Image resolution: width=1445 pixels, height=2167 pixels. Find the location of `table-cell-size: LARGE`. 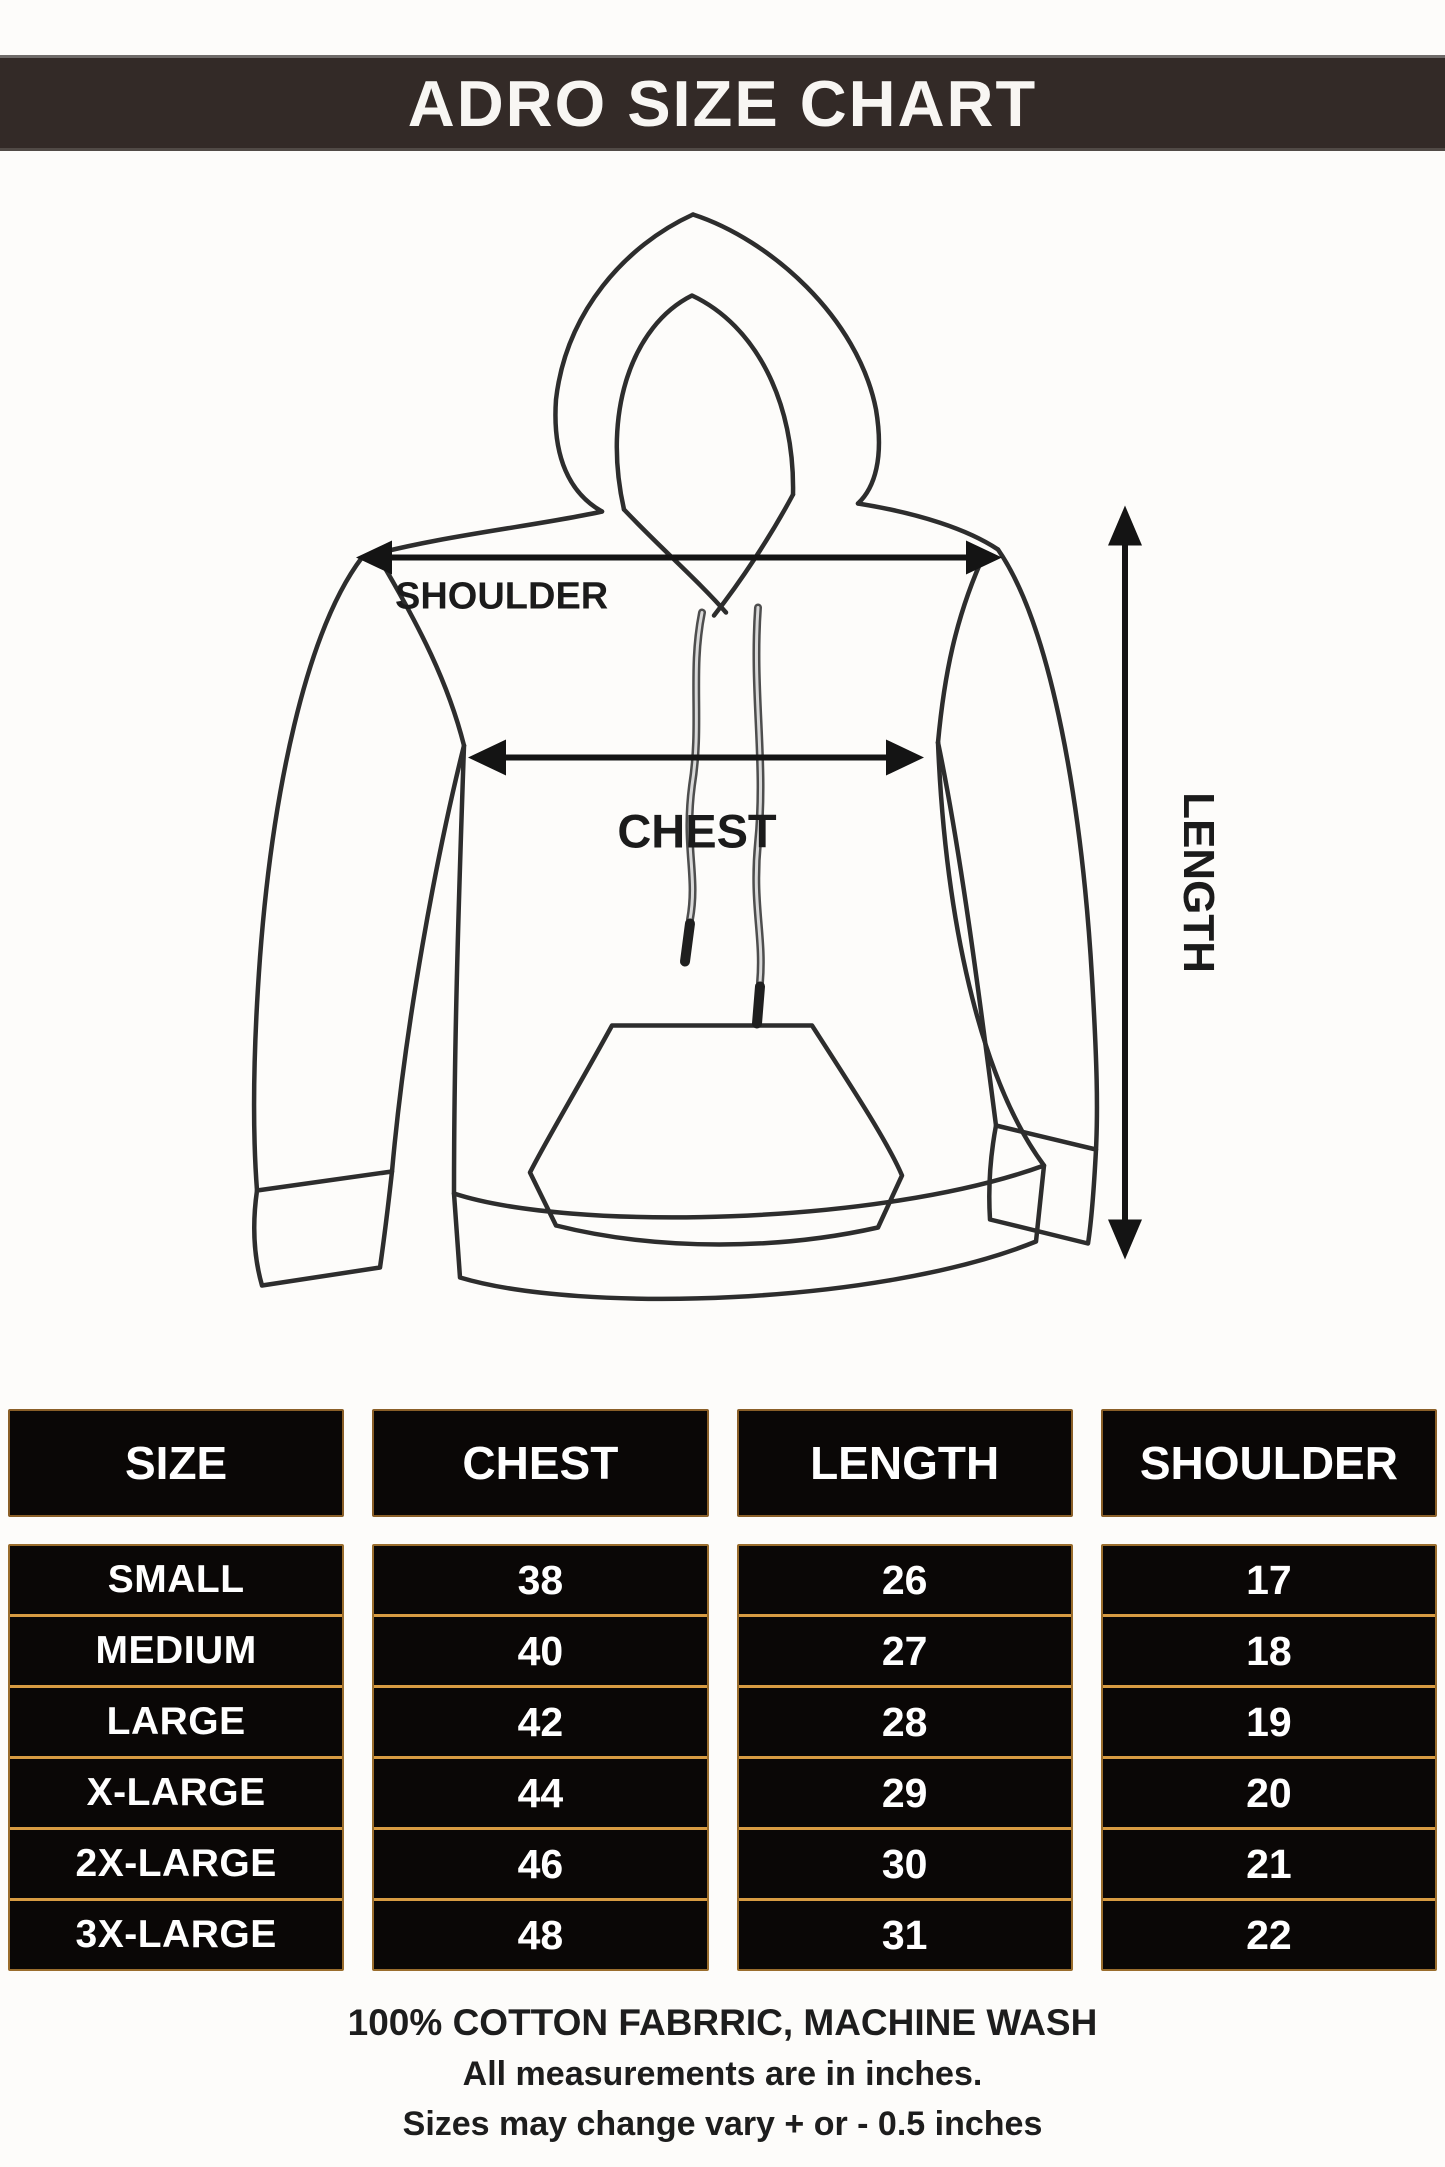

table-cell-size: LARGE is located at coordinates (176, 1720).